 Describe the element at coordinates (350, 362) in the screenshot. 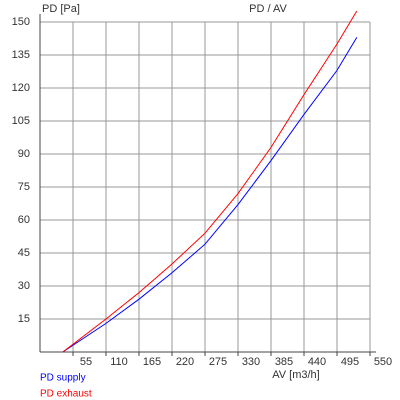

I see `x-tick-label: 495` at that location.